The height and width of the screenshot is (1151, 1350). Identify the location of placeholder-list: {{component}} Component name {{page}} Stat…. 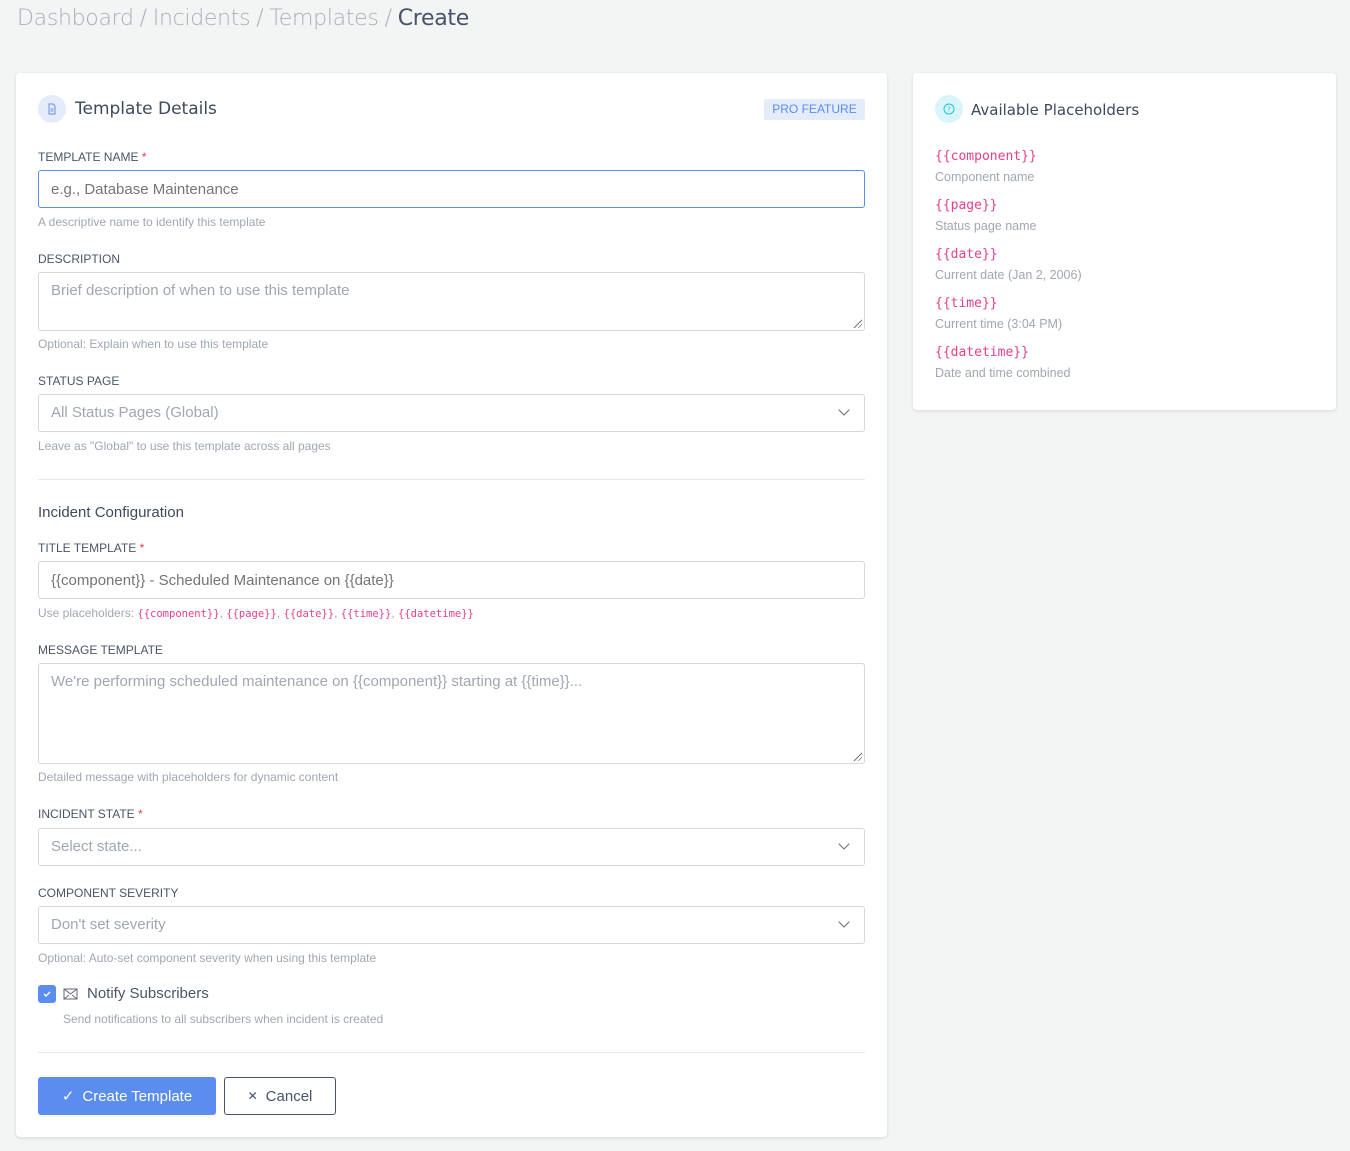
(1008, 271).